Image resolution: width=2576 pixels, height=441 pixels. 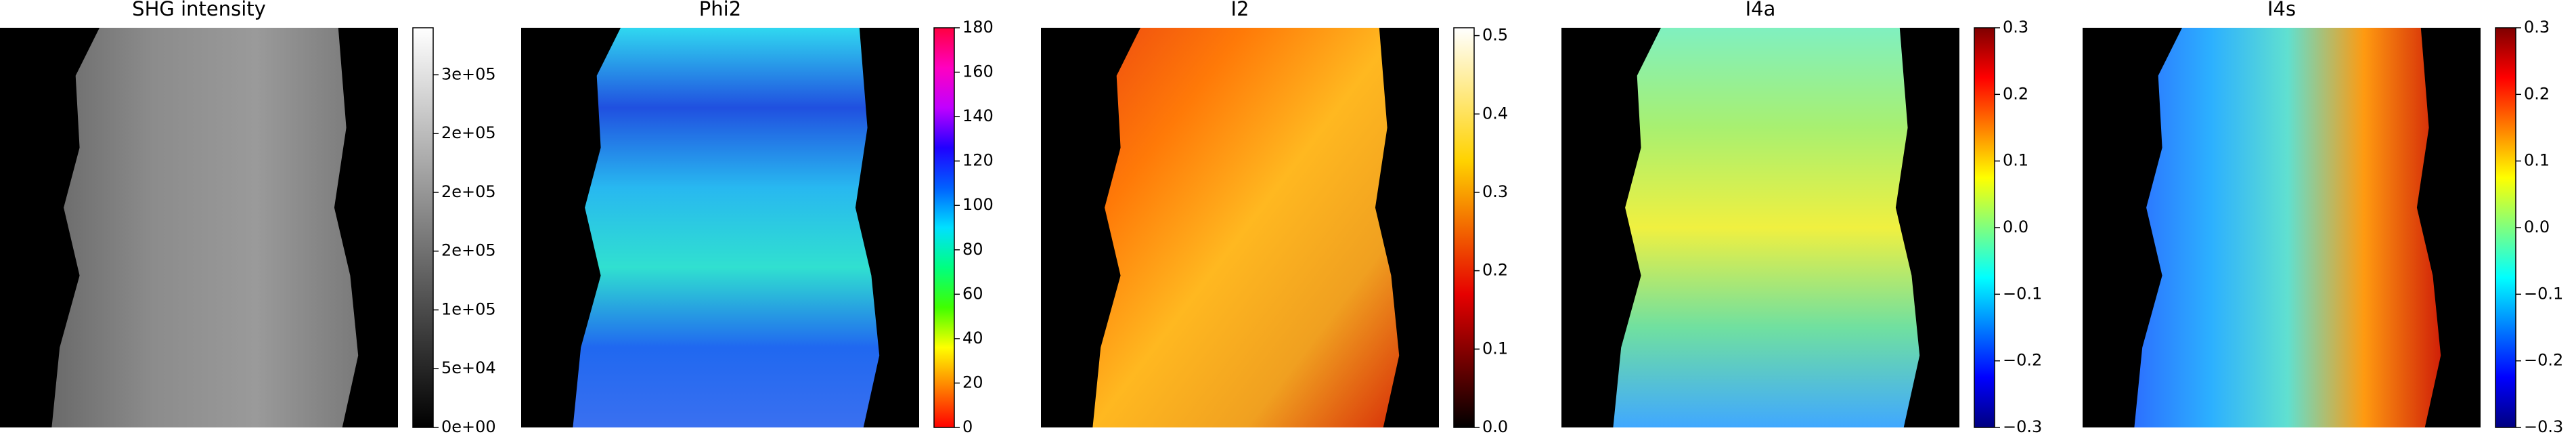 I want to click on colorbar-tick-label: 0.4, so click(x=1495, y=113).